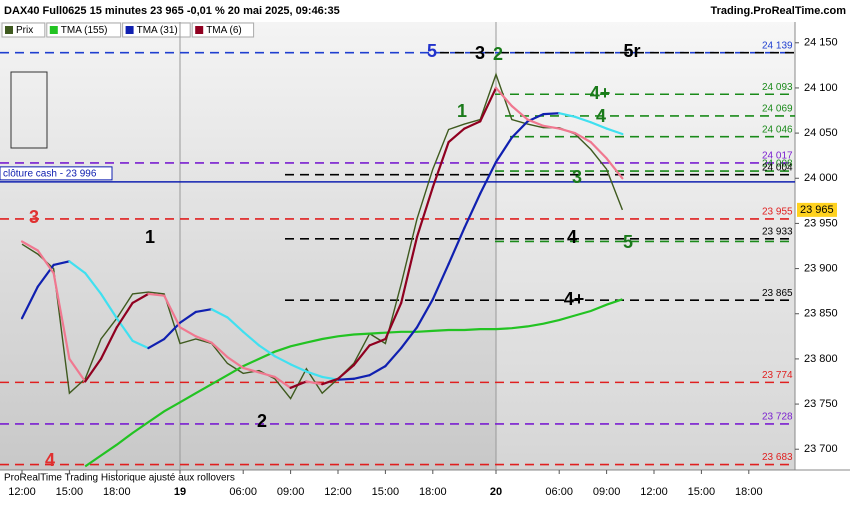  What do you see at coordinates (821, 133) in the screenshot?
I see `y-tick-label: 24 050` at bounding box center [821, 133].